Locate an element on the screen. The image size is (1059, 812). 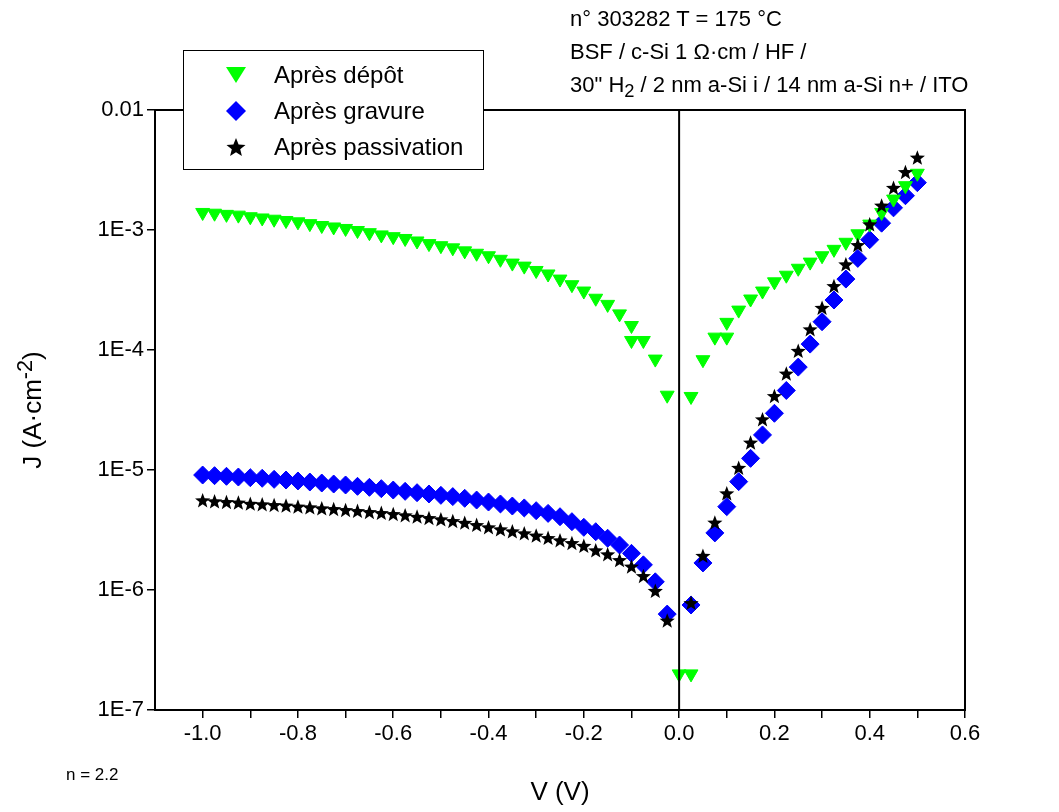
x-tick-label: -0.8 is located at coordinates (297, 733).